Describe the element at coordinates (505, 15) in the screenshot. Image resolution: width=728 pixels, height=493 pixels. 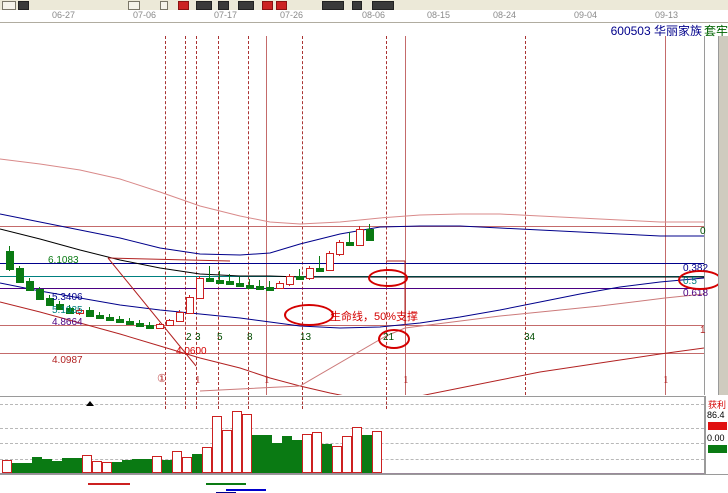
I see `date-label: 08-24` at that location.